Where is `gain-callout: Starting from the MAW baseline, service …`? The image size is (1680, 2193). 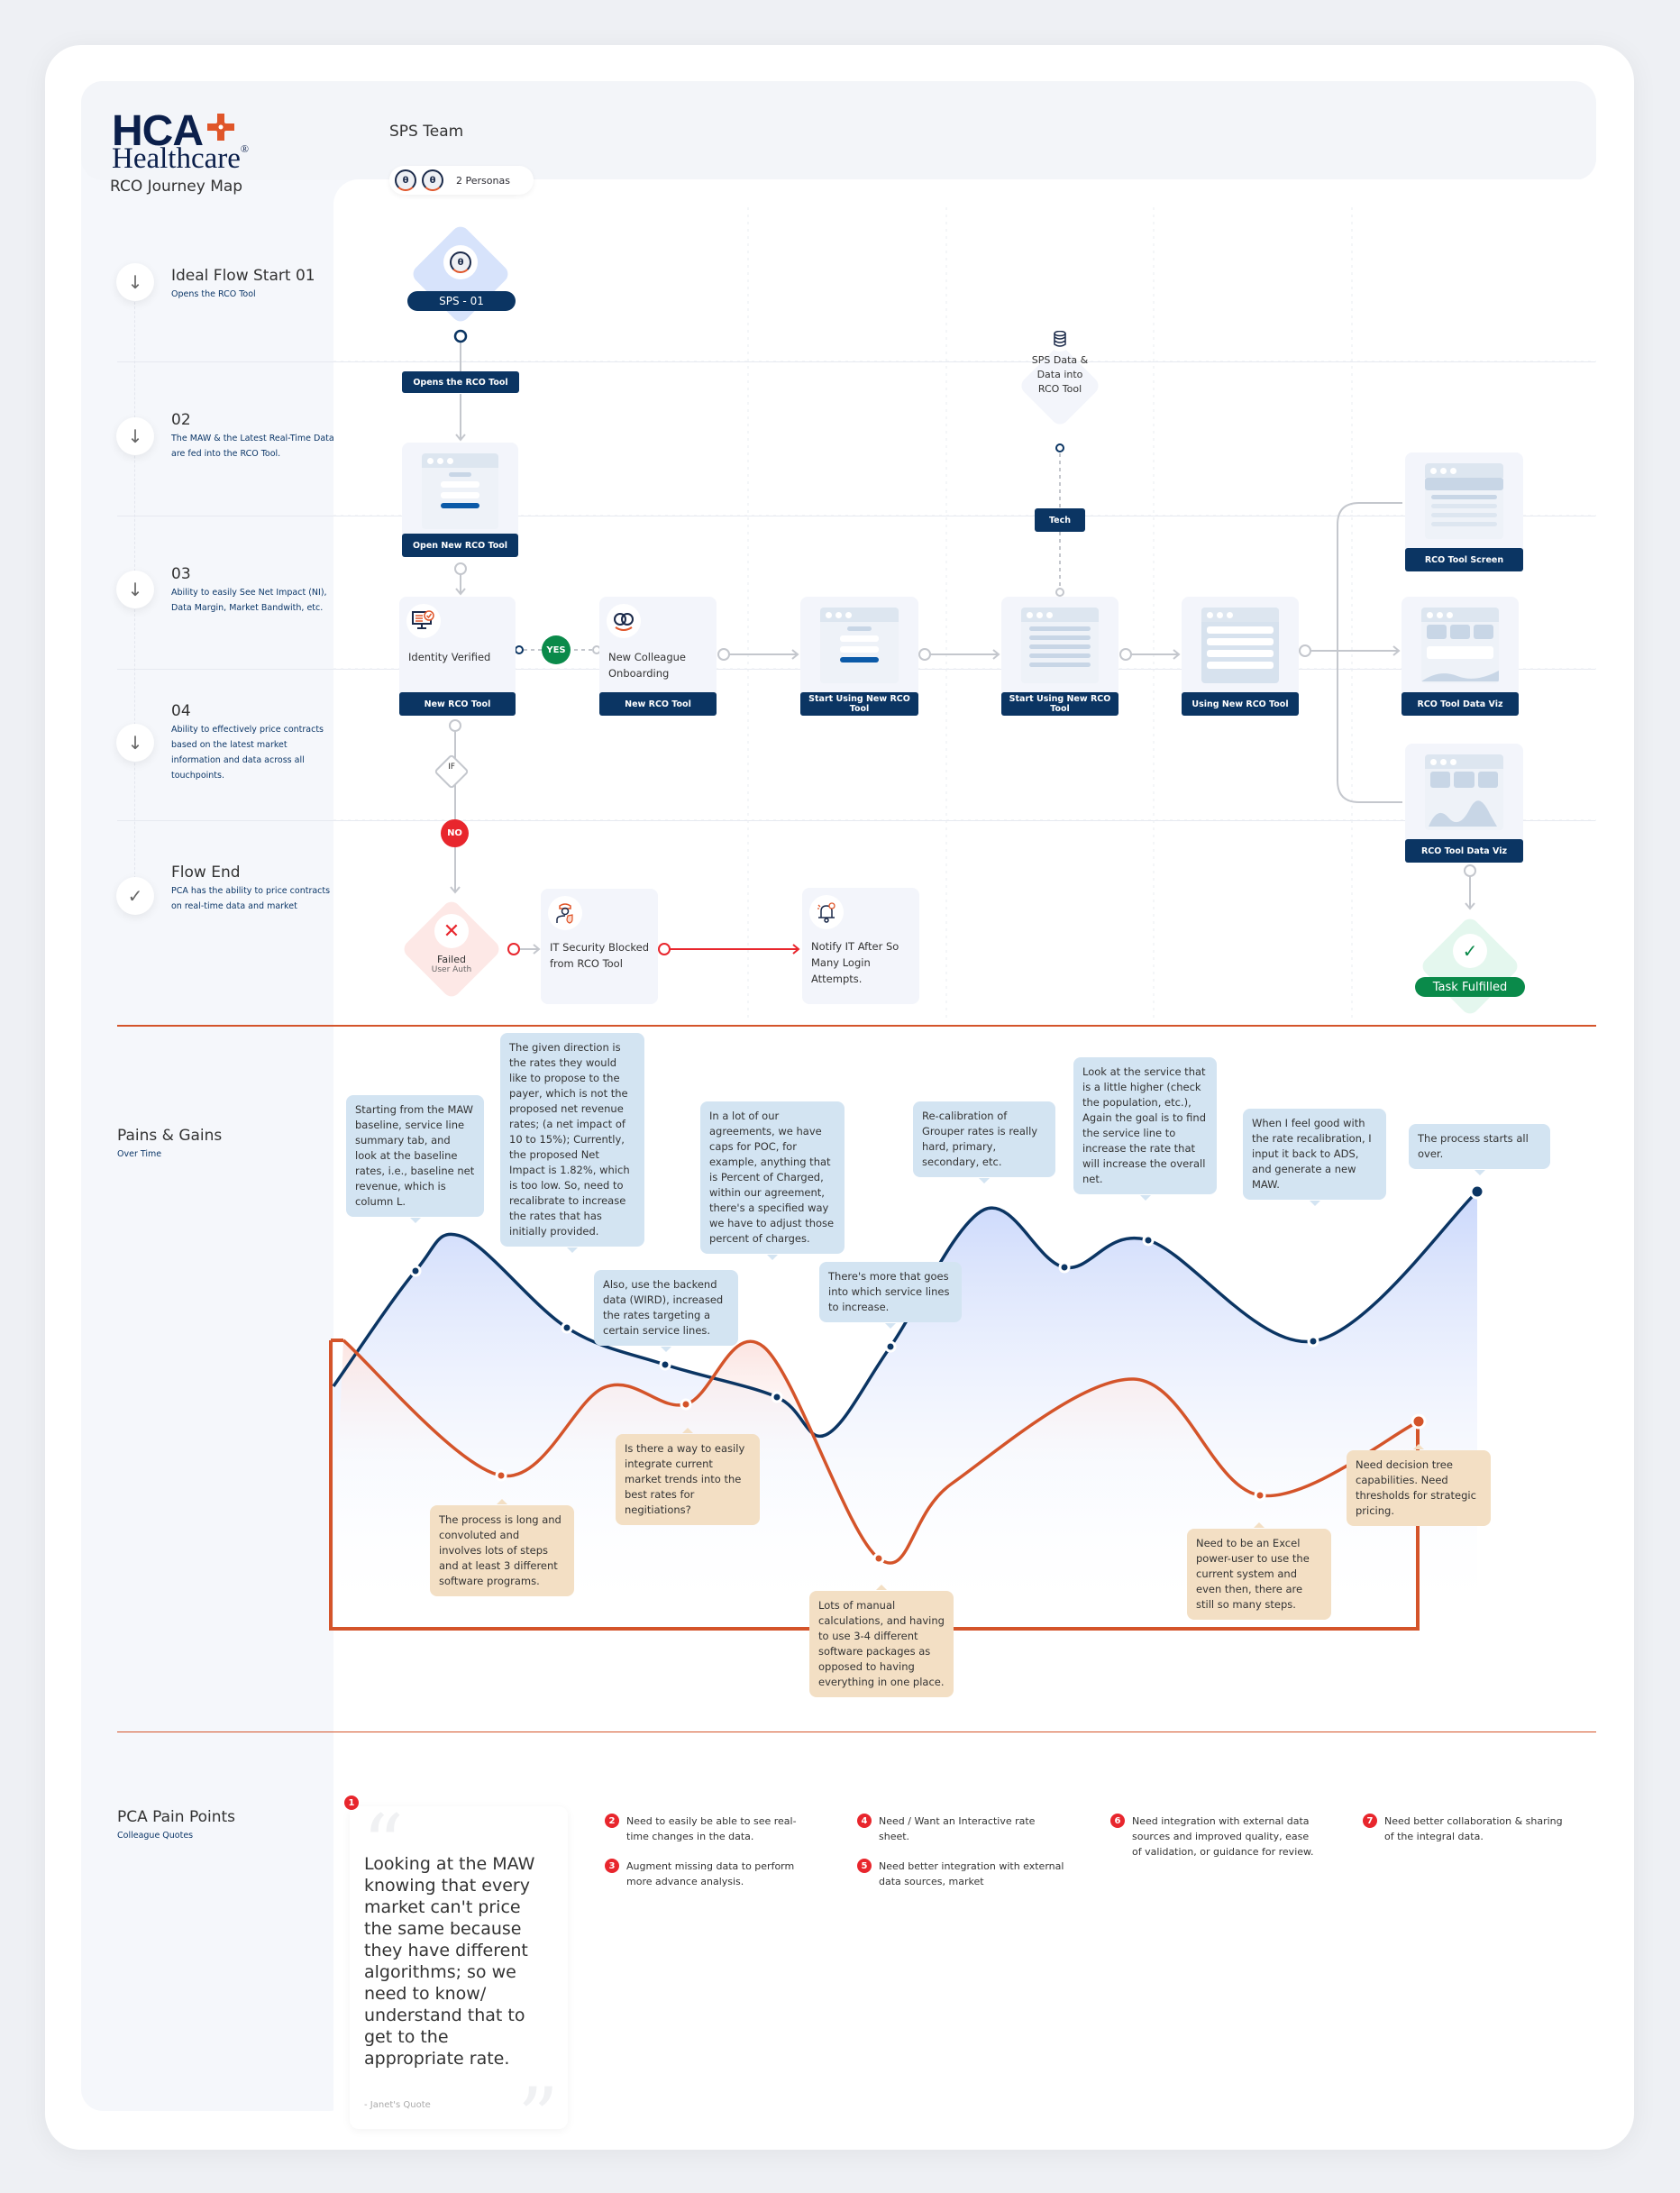
gain-callout: Starting from the MAW baseline, service … is located at coordinates (415, 1159).